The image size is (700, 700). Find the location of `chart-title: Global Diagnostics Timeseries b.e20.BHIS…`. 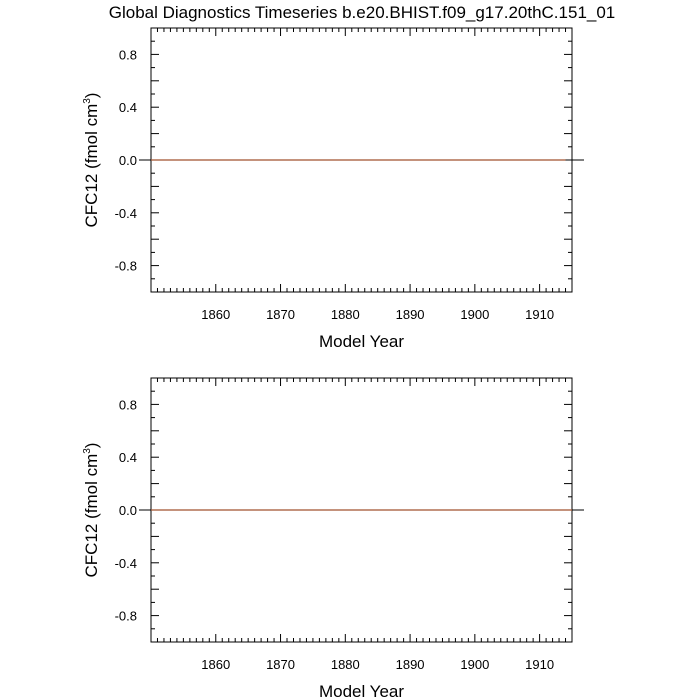

chart-title: Global Diagnostics Timeseries b.e20.BHIS… is located at coordinates (362, 12).